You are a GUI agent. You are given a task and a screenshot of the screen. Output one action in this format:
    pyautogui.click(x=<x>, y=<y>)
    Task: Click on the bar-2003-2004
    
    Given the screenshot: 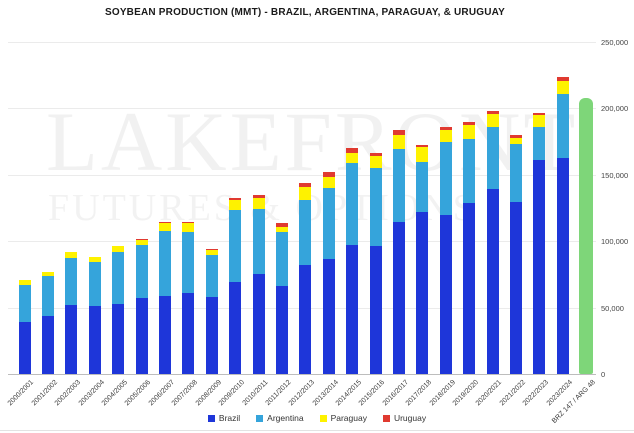 What is the action you would take?
    pyautogui.click(x=94, y=315)
    